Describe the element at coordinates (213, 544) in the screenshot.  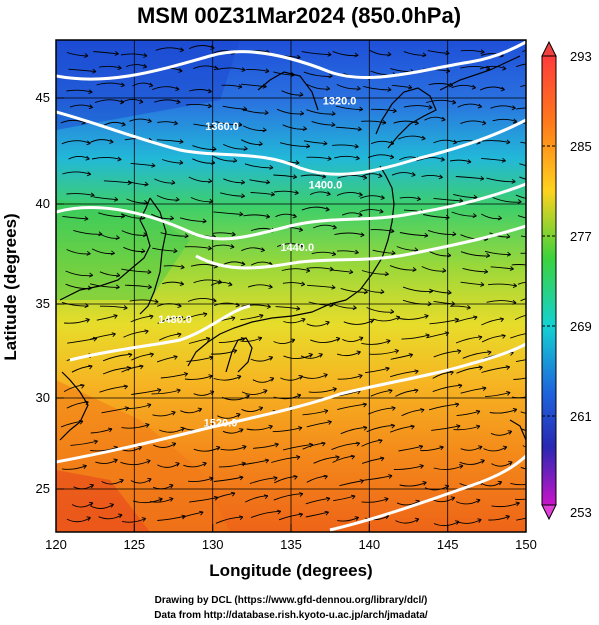
I see `x-tick-label: 130` at that location.